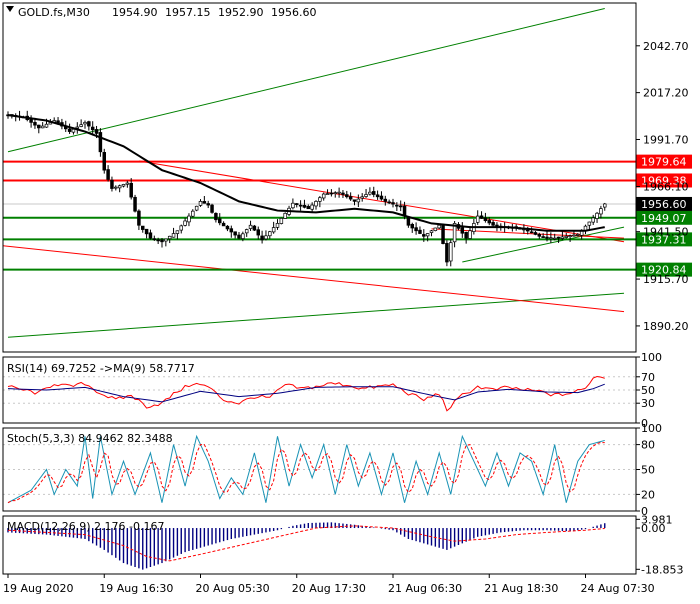 This screenshot has width=700, height=604. I want to click on macd-tick-label: 3.981, so click(657, 519).